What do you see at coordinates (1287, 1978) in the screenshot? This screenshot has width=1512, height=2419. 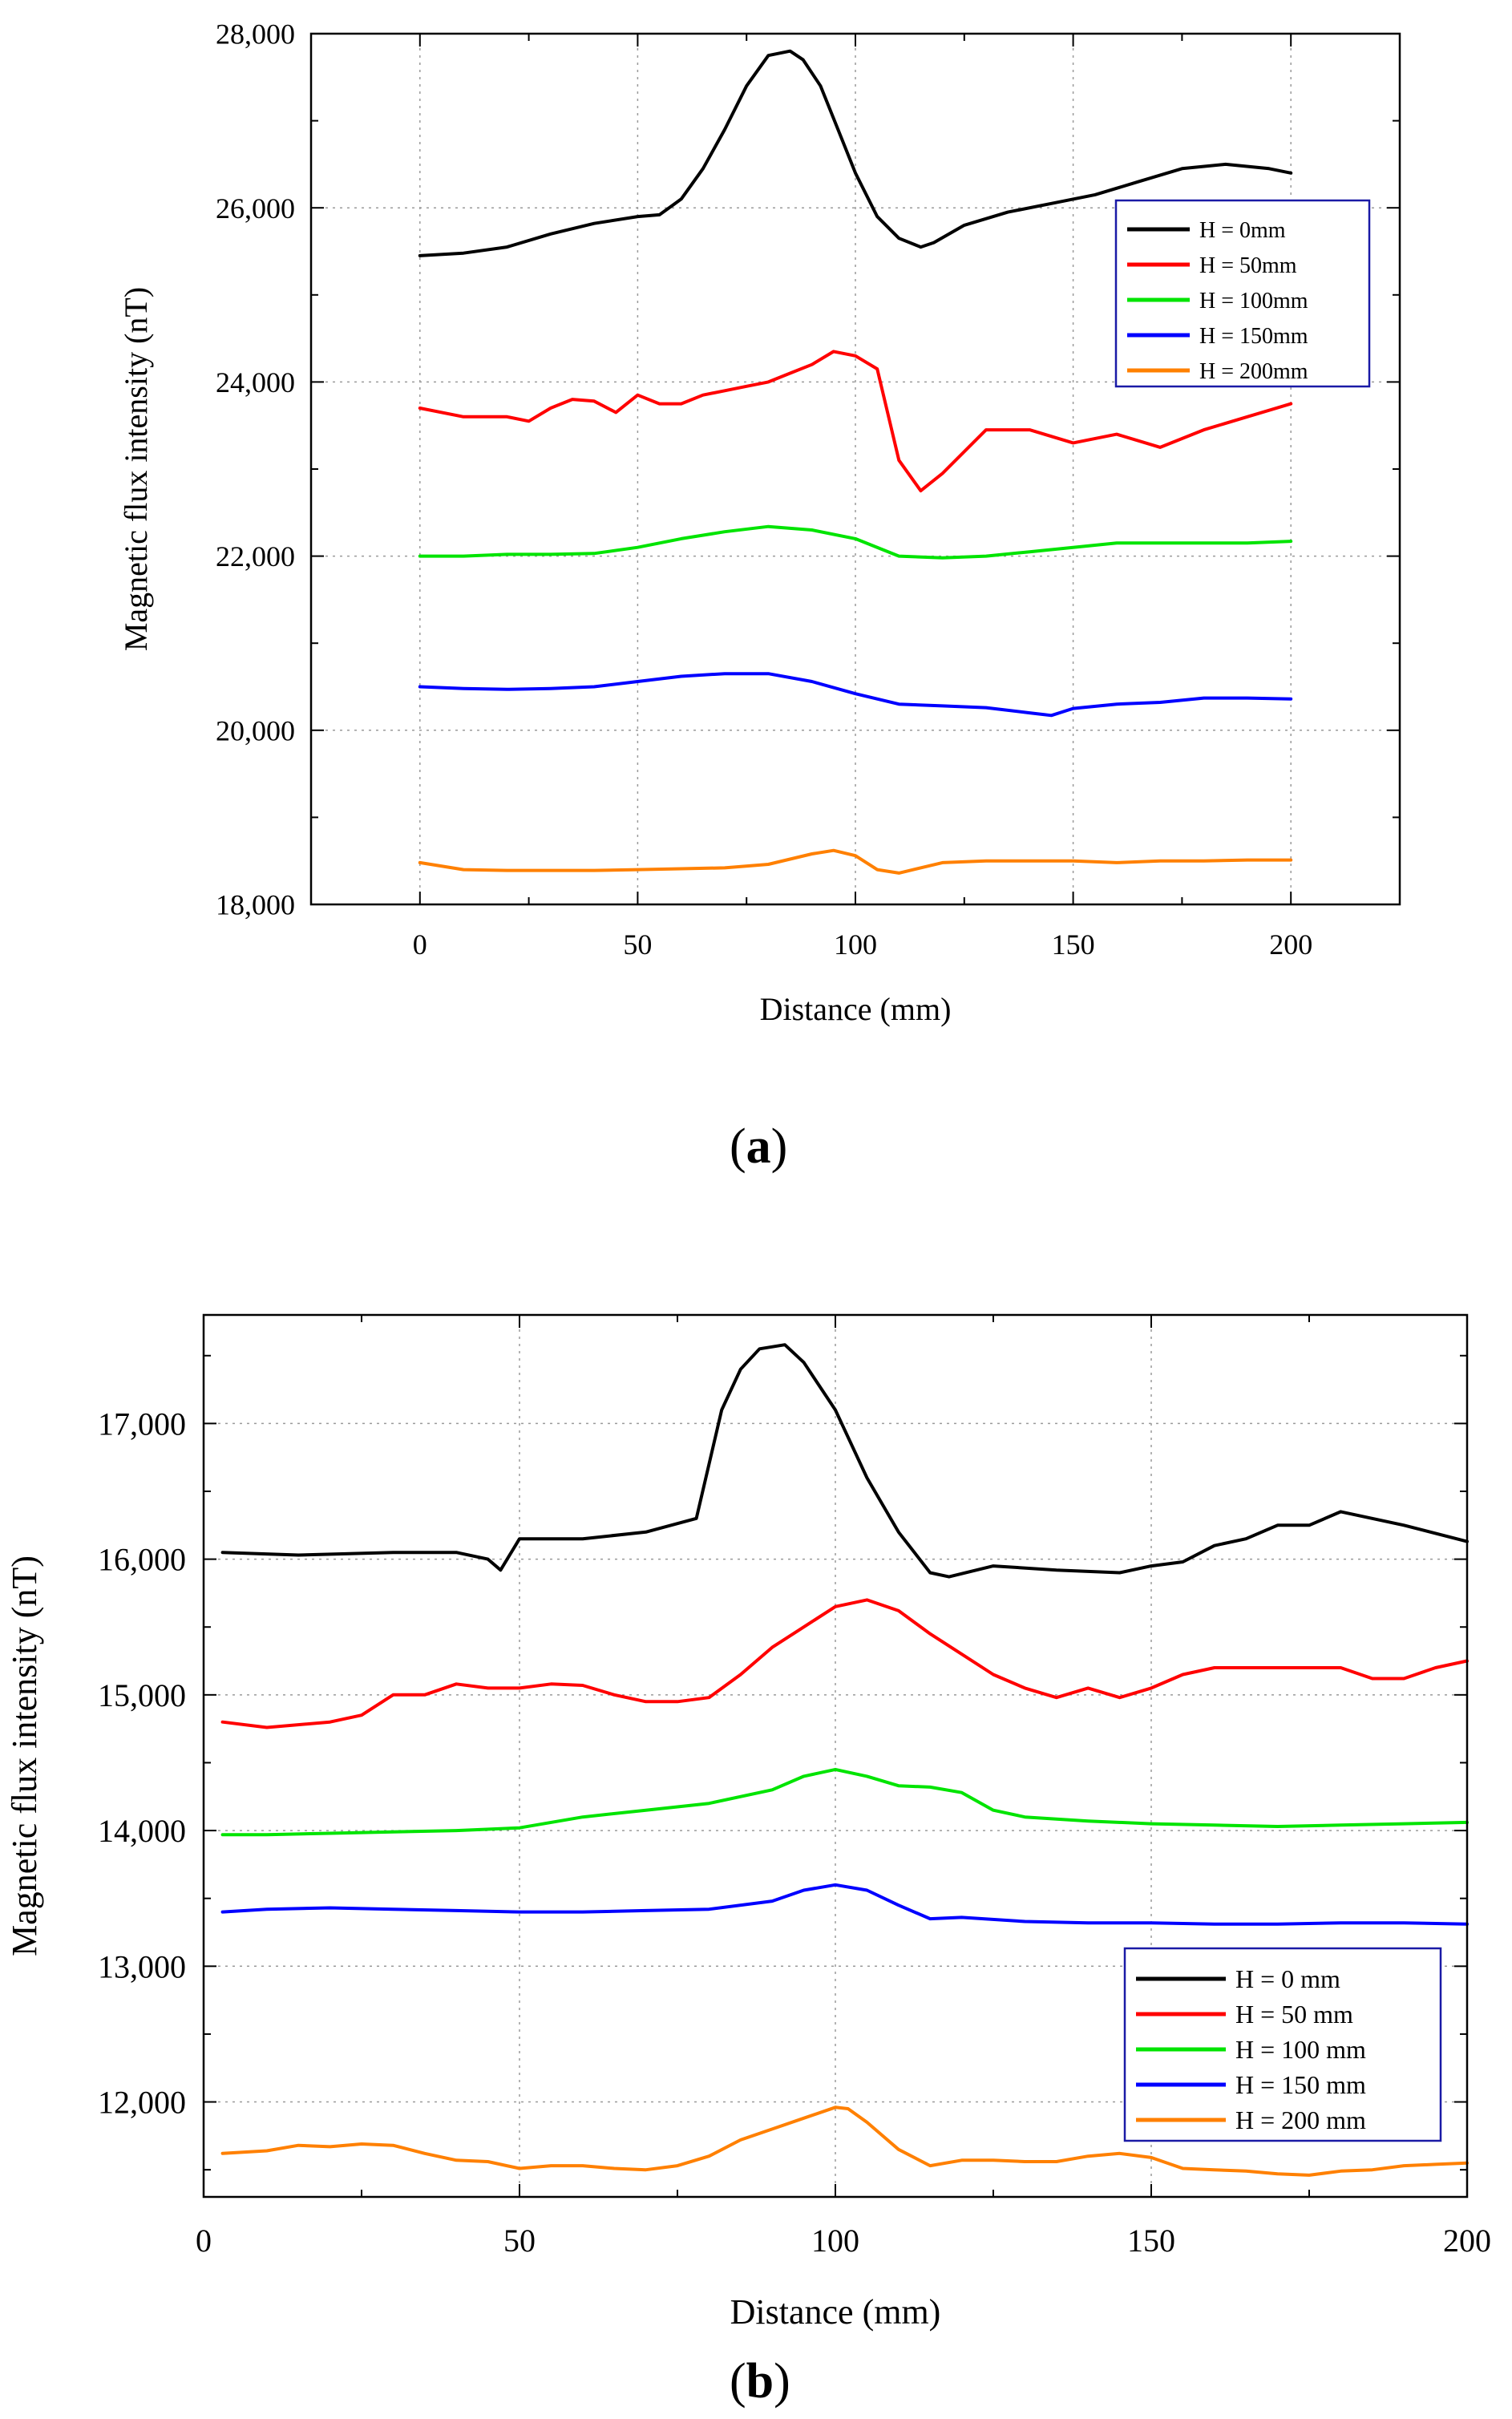 I see `legend-label-1: H = 0 mm` at bounding box center [1287, 1978].